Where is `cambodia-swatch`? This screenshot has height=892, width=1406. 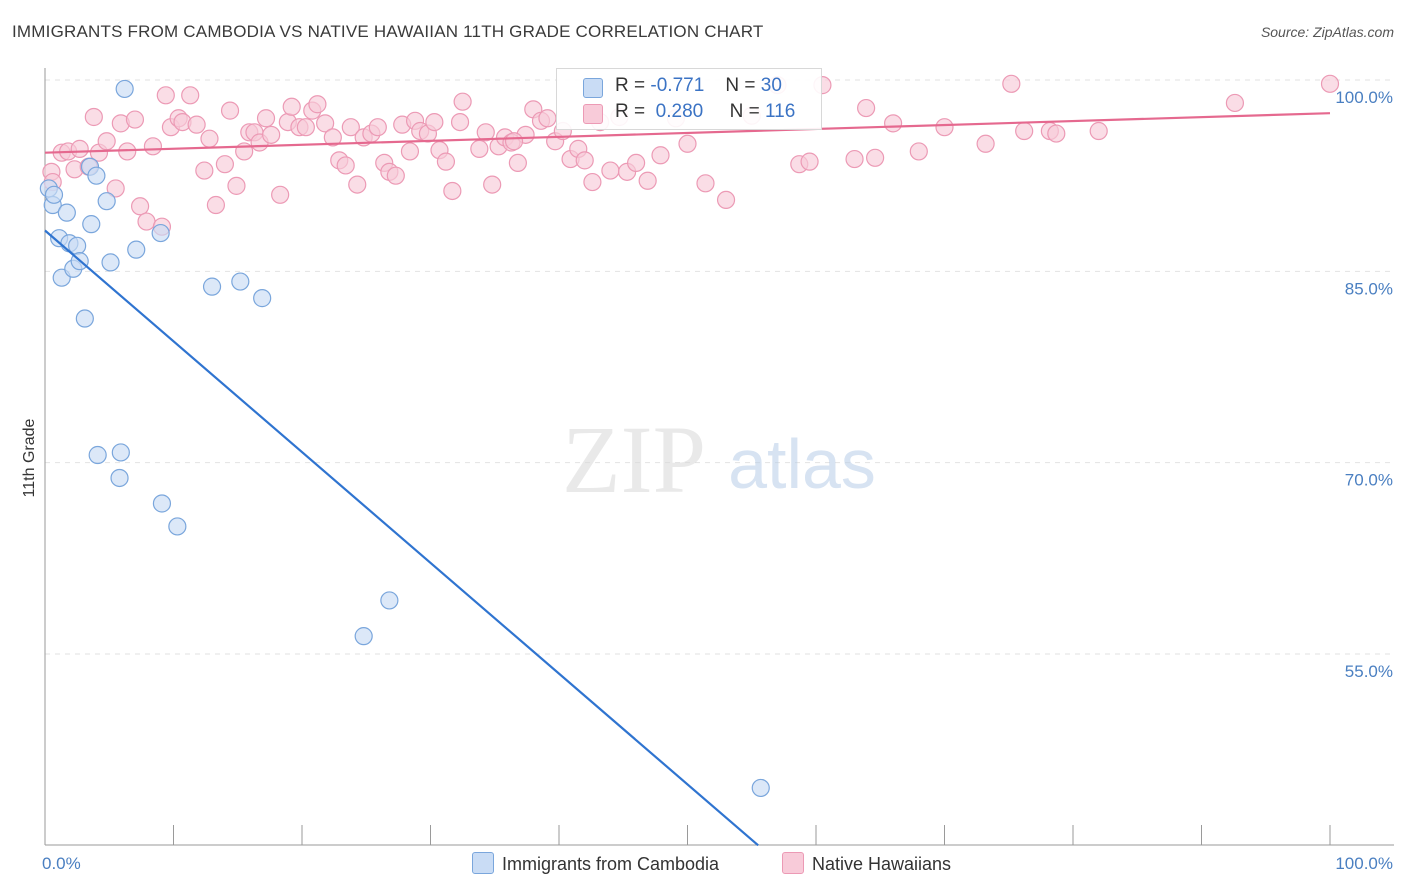 cambodia-swatch is located at coordinates (593, 88).